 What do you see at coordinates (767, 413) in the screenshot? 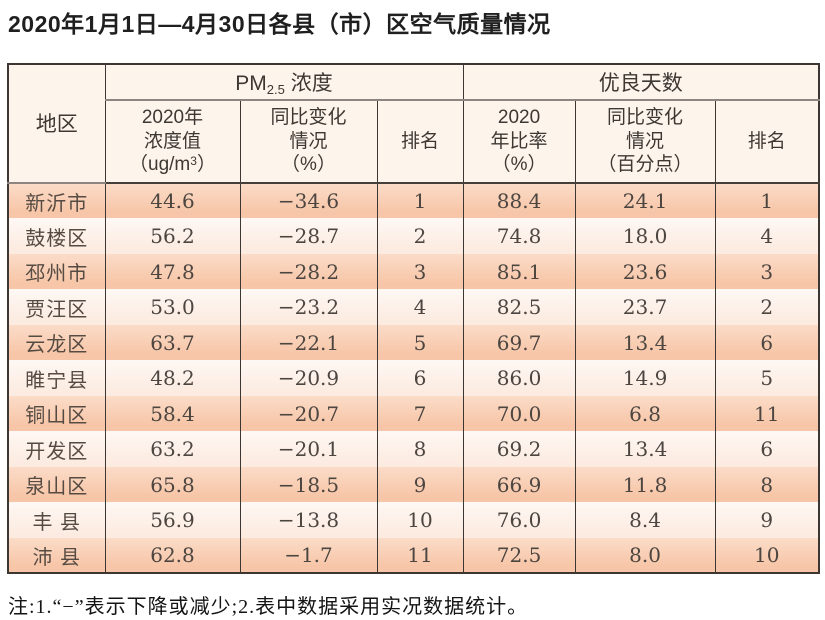
I see `cell-good-rank: 11` at bounding box center [767, 413].